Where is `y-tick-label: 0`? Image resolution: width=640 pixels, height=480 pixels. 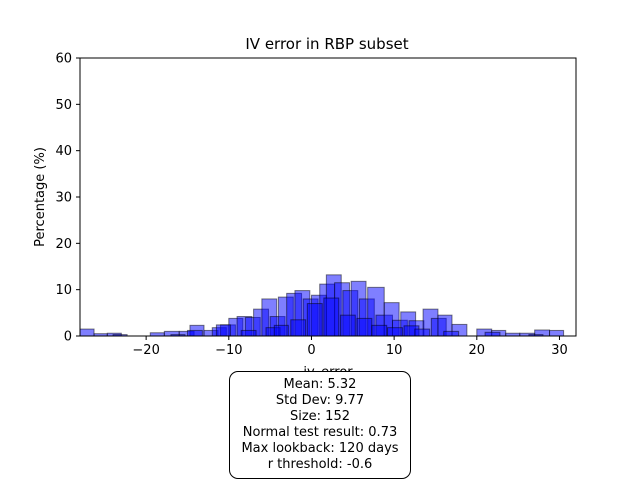
y-tick-label: 0 is located at coordinates (68, 337).